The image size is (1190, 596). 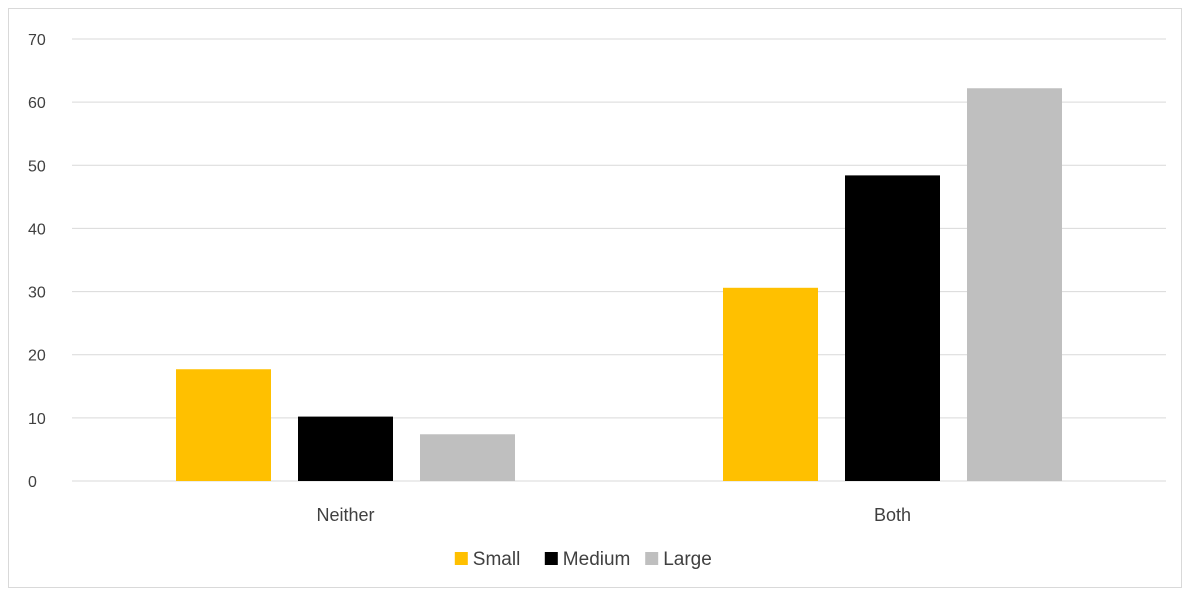 I want to click on y-tick-label-0: 0, so click(x=32, y=482).